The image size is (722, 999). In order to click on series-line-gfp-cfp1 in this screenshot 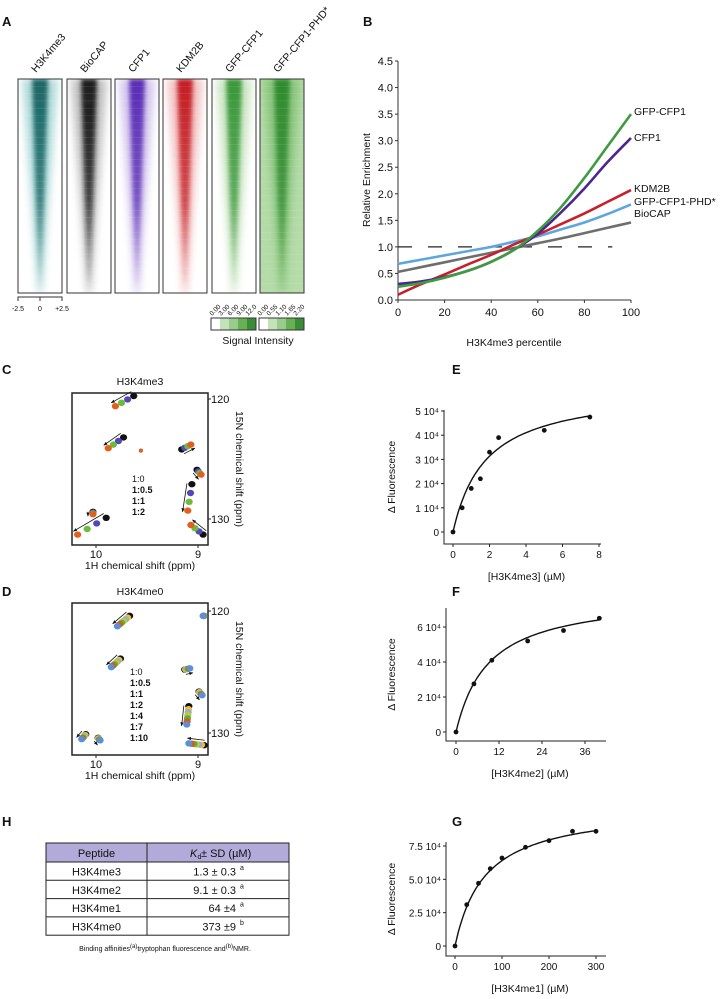, I will do `click(515, 201)`.